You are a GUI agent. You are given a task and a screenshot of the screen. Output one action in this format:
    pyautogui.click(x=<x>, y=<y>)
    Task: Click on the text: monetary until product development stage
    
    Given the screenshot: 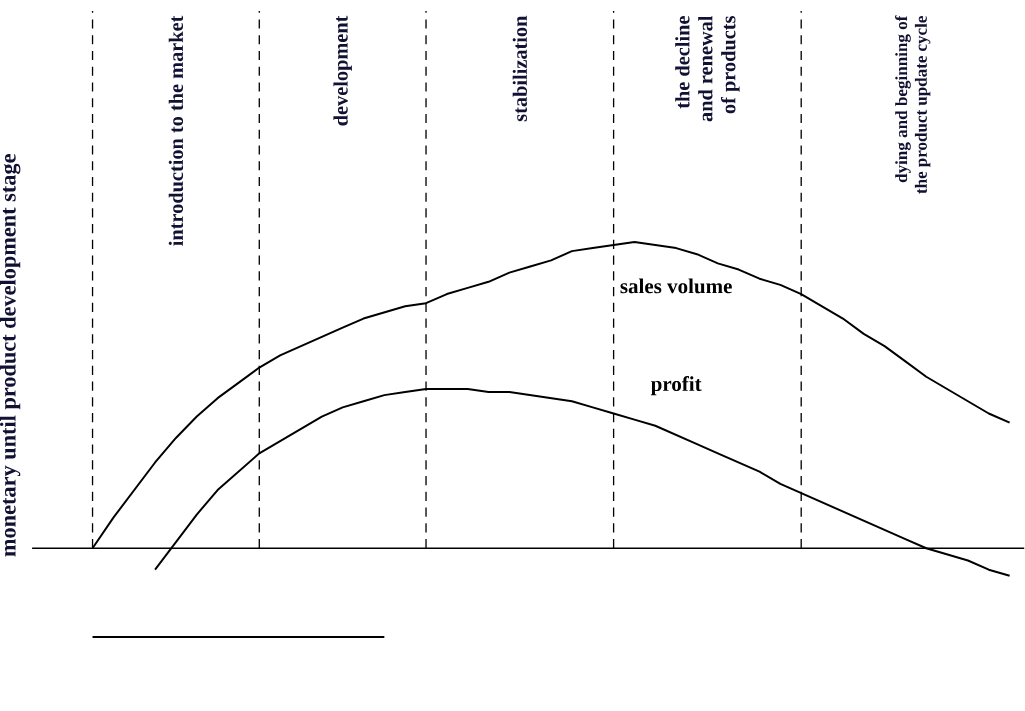 What is the action you would take?
    pyautogui.click(x=10, y=355)
    